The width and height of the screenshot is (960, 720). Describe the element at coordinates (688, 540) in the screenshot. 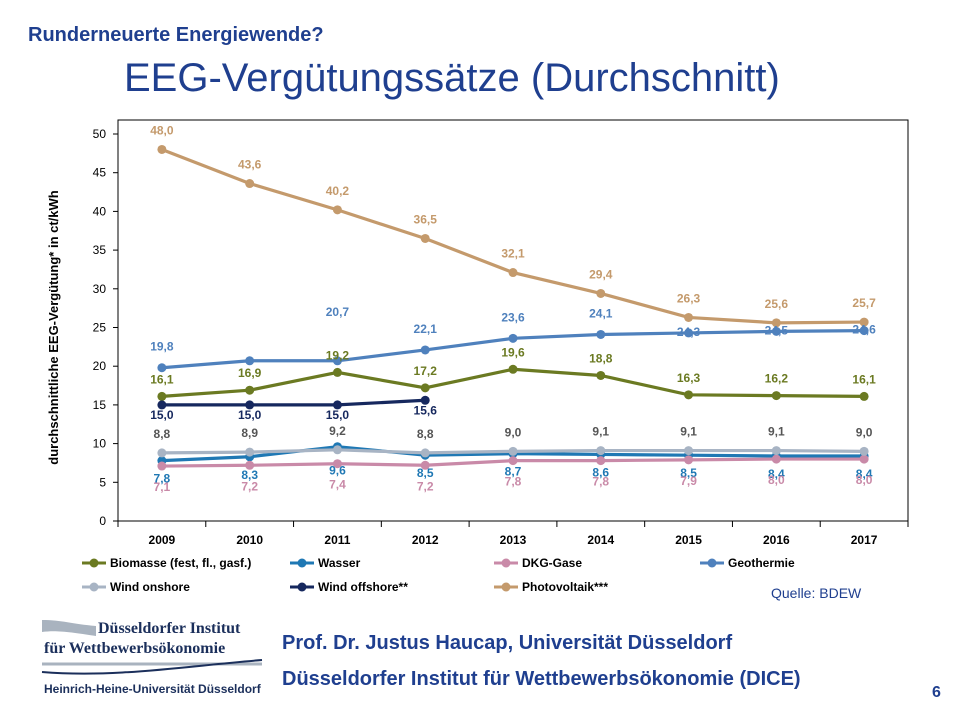

I see `x-tick-label: 2015` at that location.